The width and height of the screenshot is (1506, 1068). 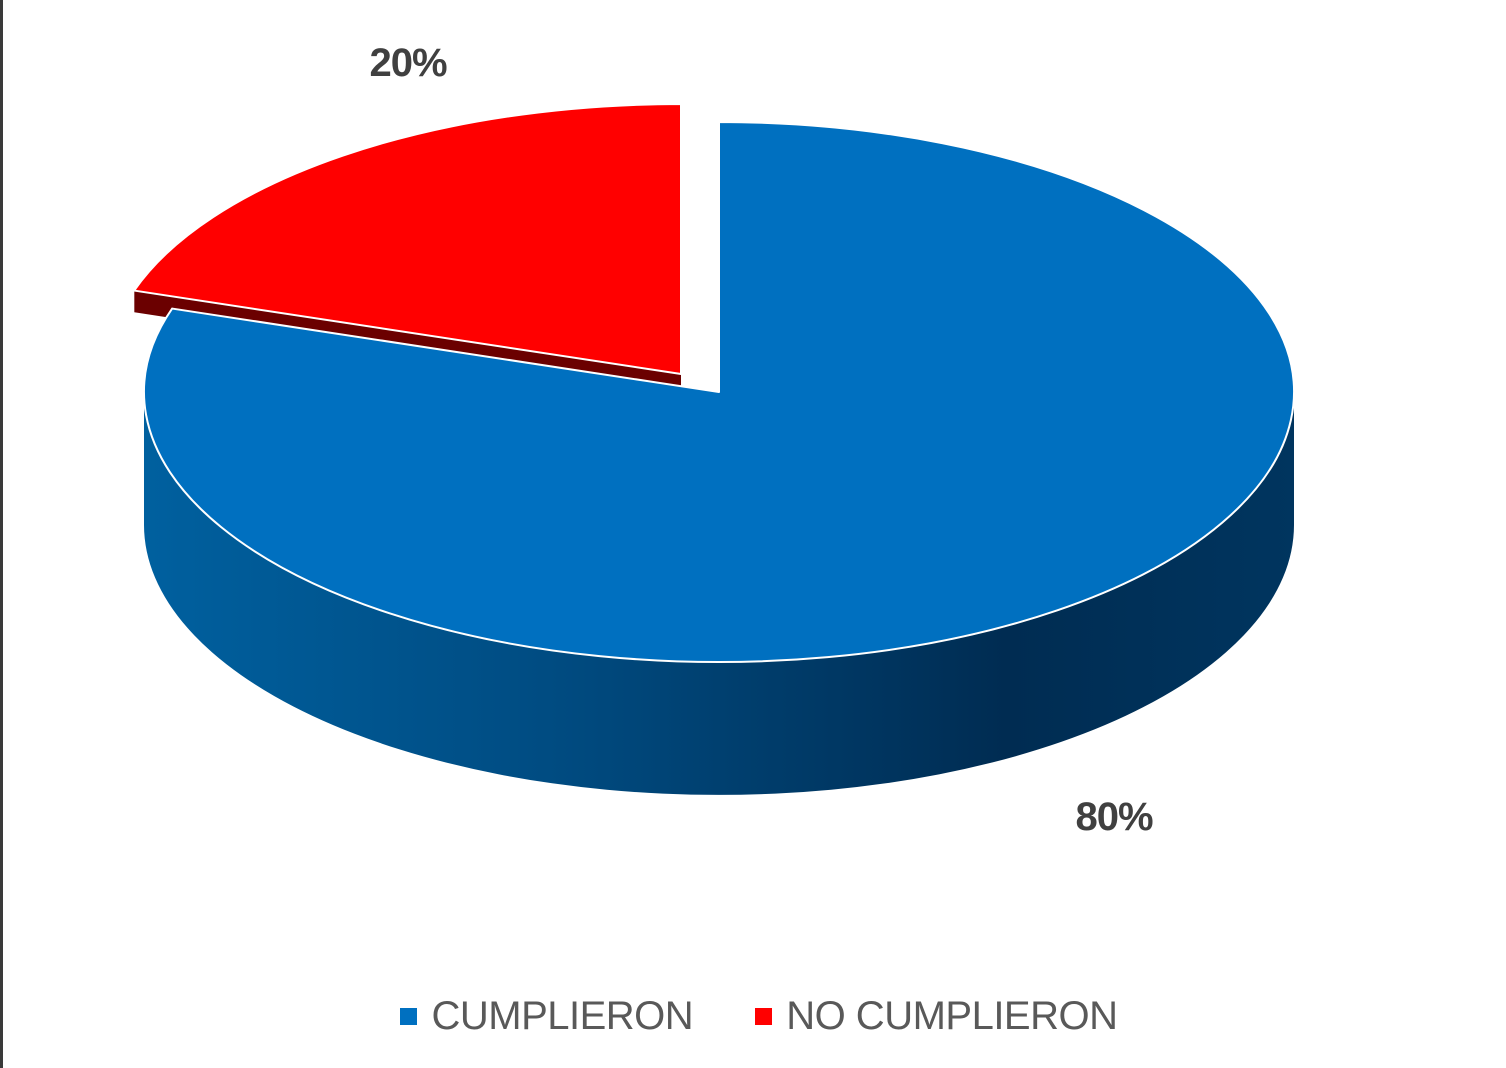 What do you see at coordinates (1113, 817) in the screenshot?
I see `data-label-cumplieron: 80%` at bounding box center [1113, 817].